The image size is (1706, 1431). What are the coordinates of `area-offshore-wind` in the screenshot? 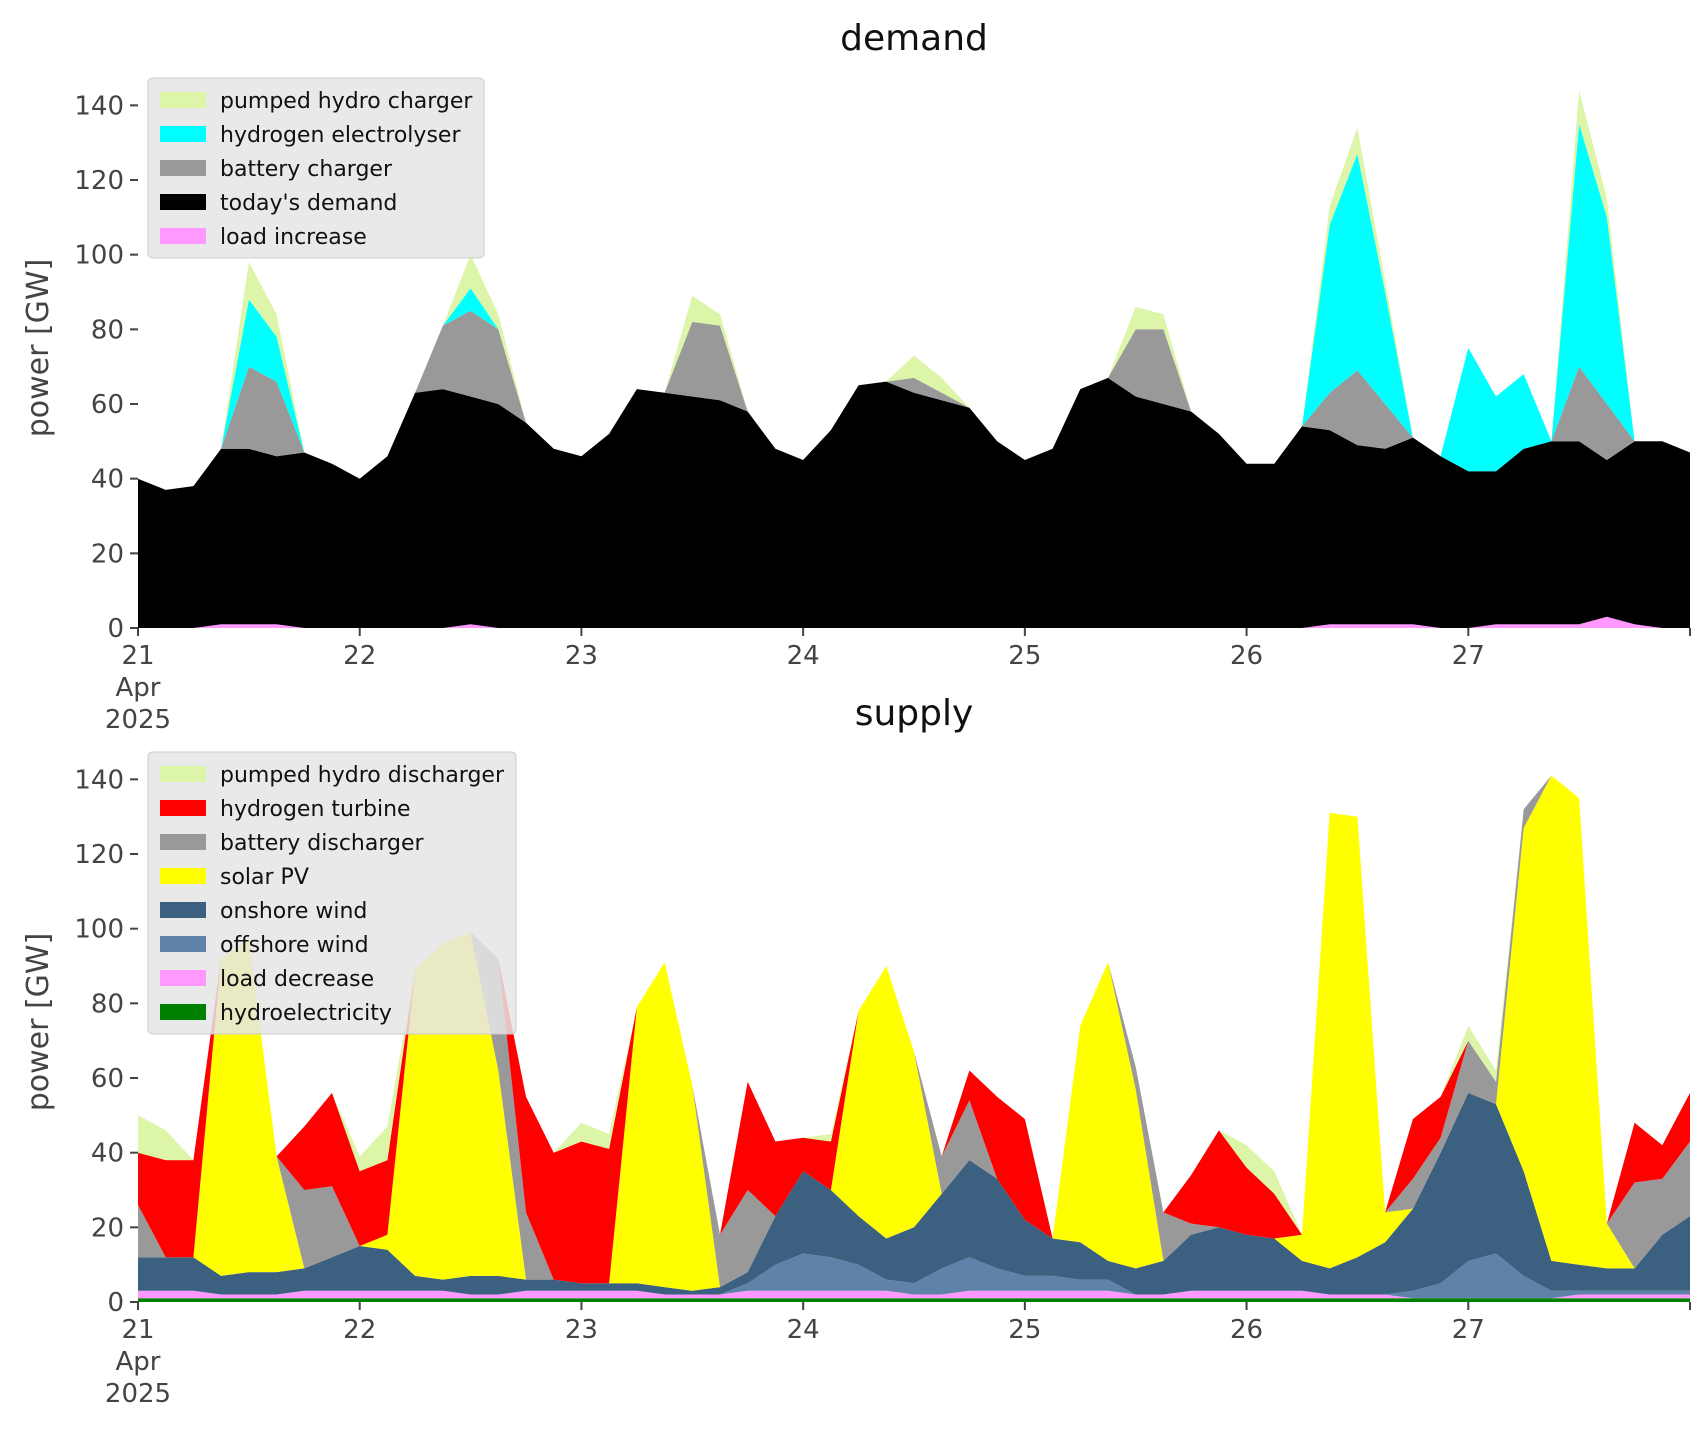 It's located at (914, 1276).